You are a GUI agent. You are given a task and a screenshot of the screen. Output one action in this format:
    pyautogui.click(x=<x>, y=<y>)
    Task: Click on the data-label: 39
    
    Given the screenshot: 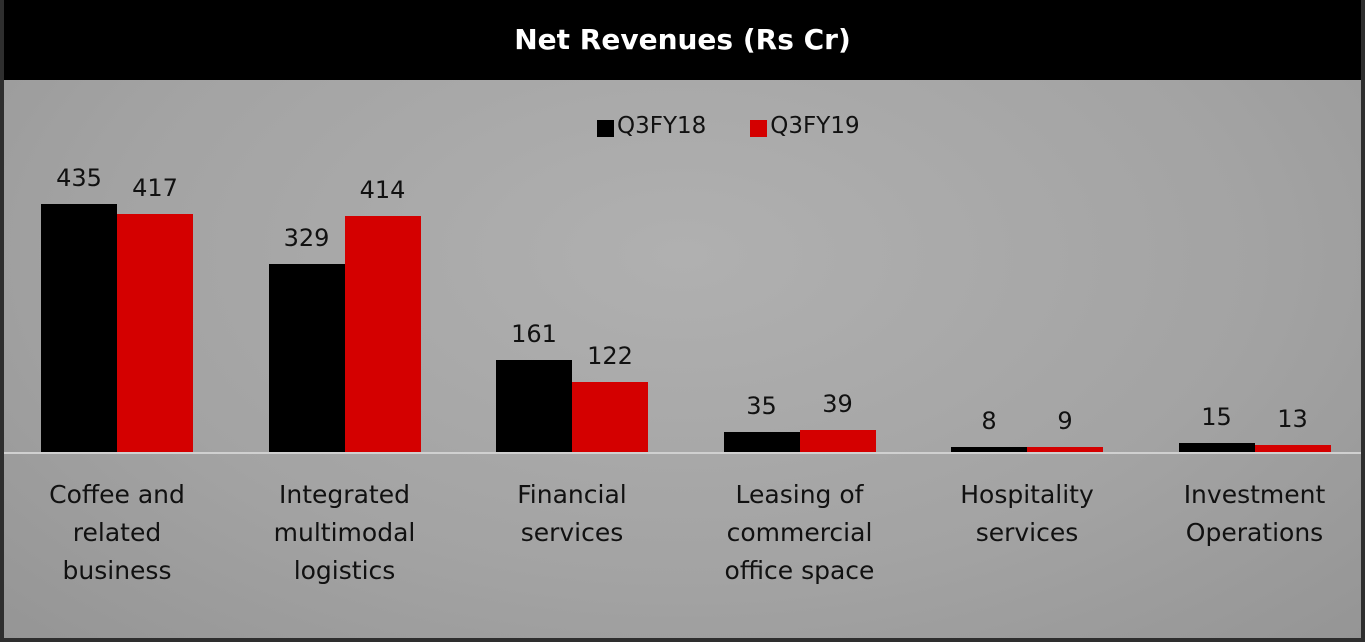 What is the action you would take?
    pyautogui.click(x=837, y=403)
    